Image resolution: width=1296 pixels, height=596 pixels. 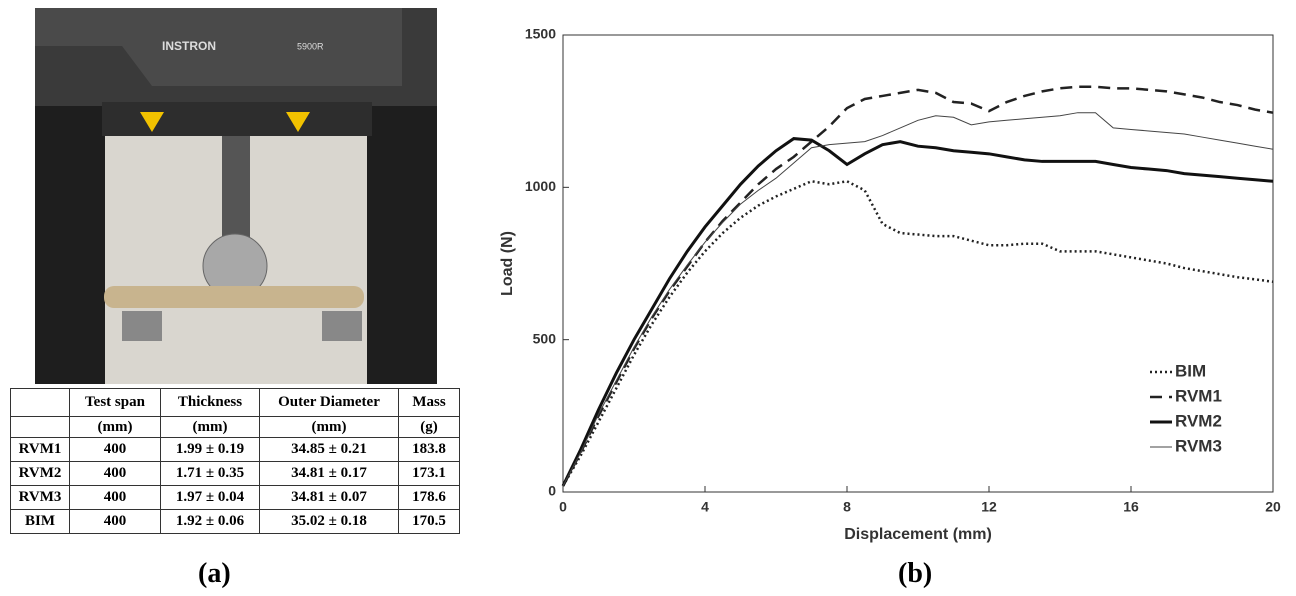 What do you see at coordinates (40, 521) in the screenshot?
I see `table-cell: BIM` at bounding box center [40, 521].